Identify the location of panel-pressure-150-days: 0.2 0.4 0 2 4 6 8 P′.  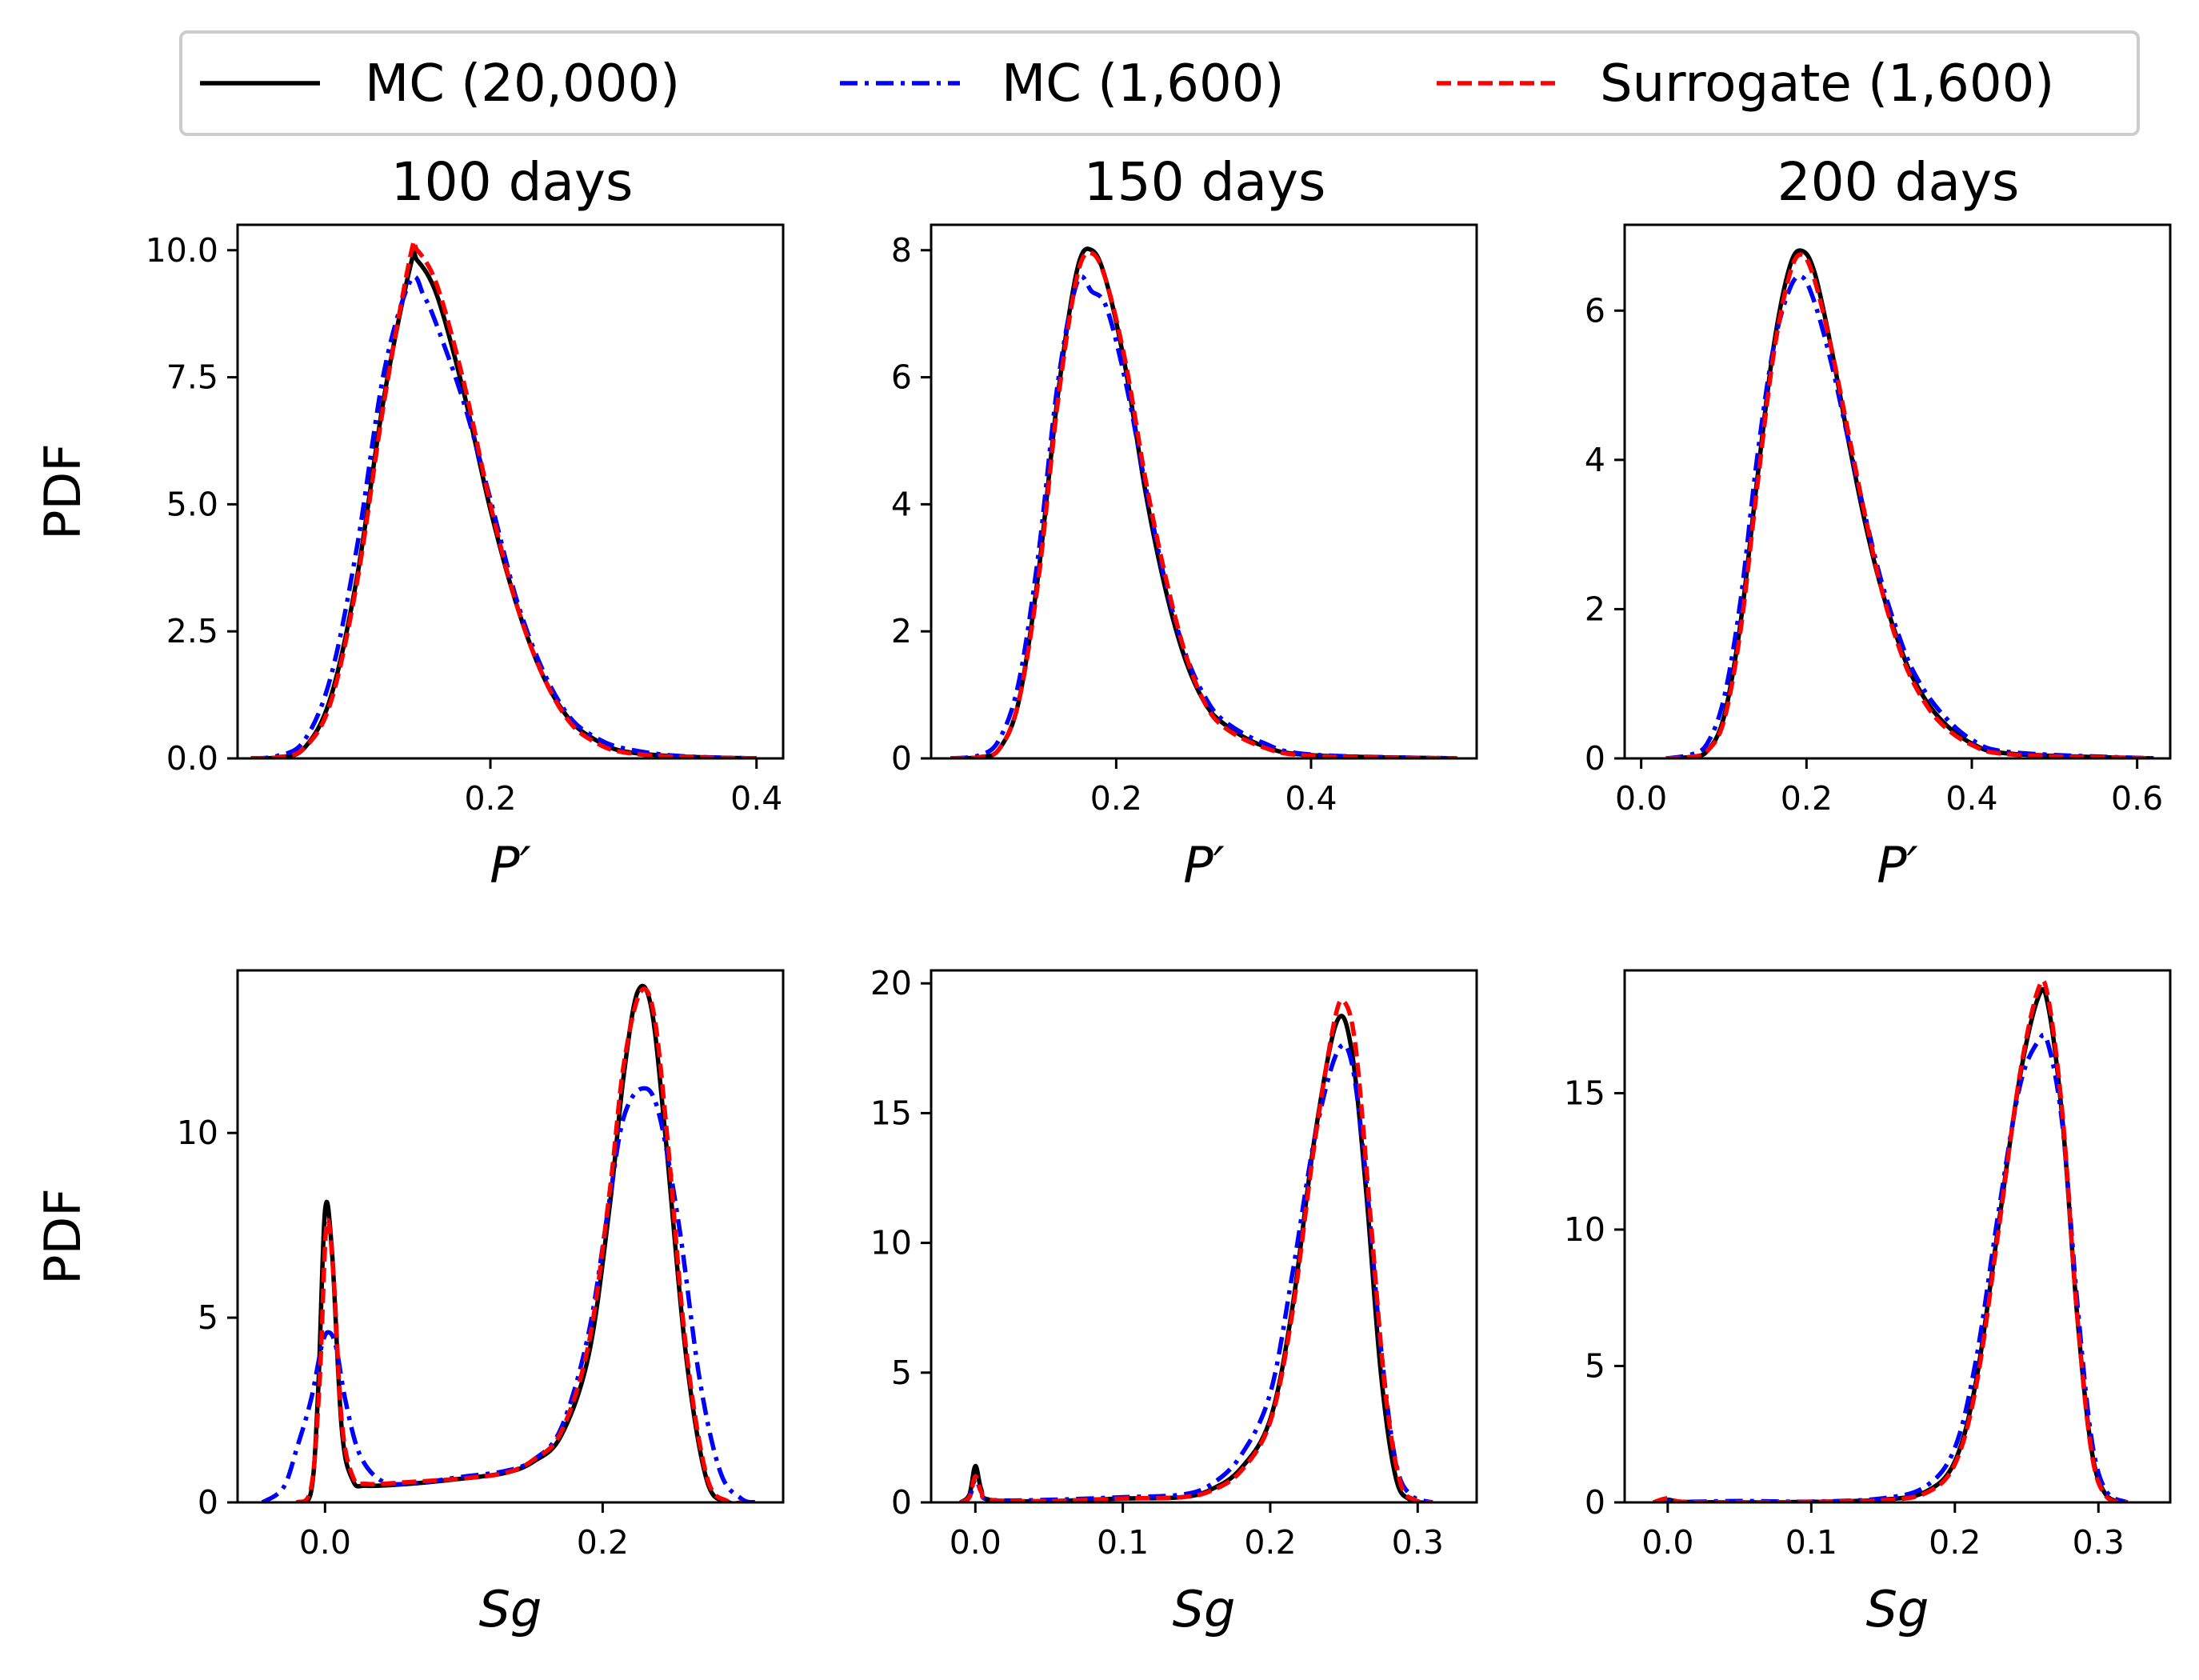
(1184, 558).